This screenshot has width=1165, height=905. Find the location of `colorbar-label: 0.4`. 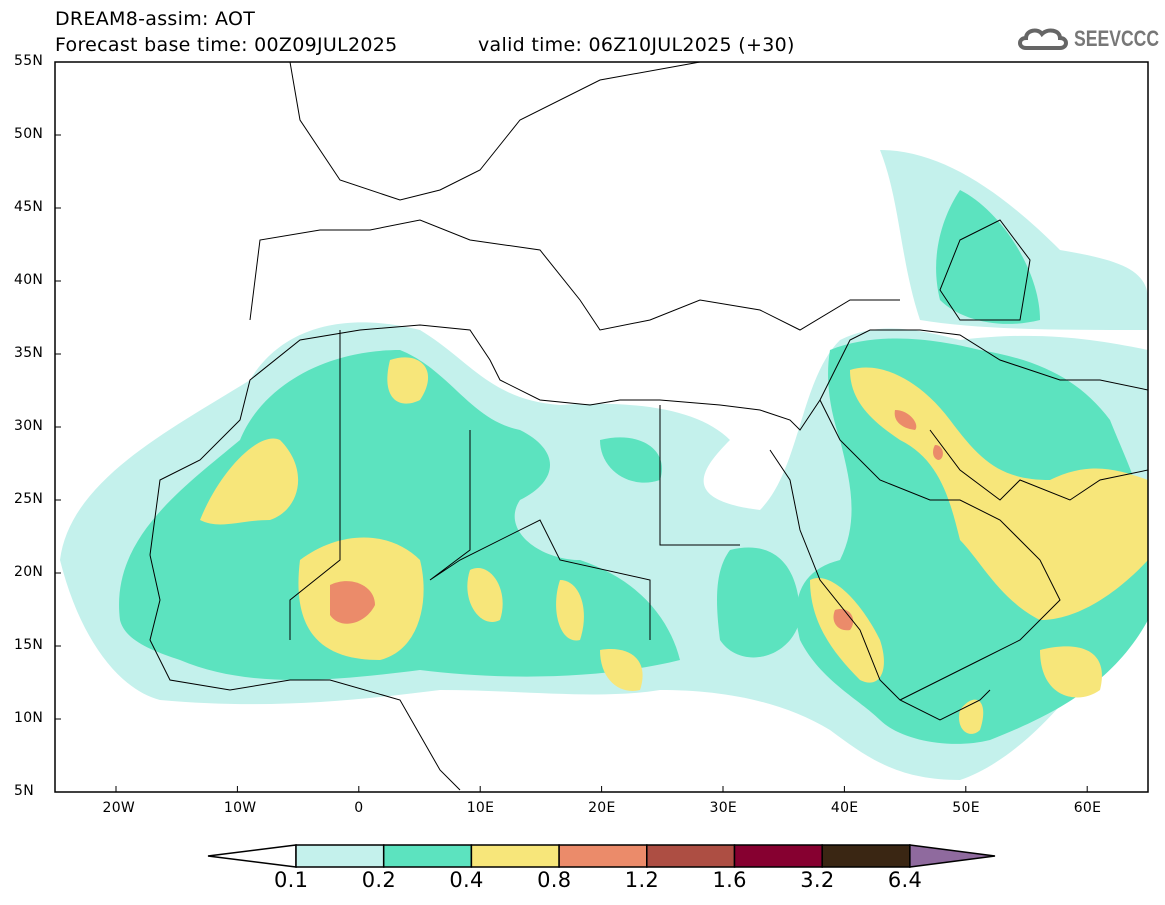

colorbar-label: 0.4 is located at coordinates (466, 880).